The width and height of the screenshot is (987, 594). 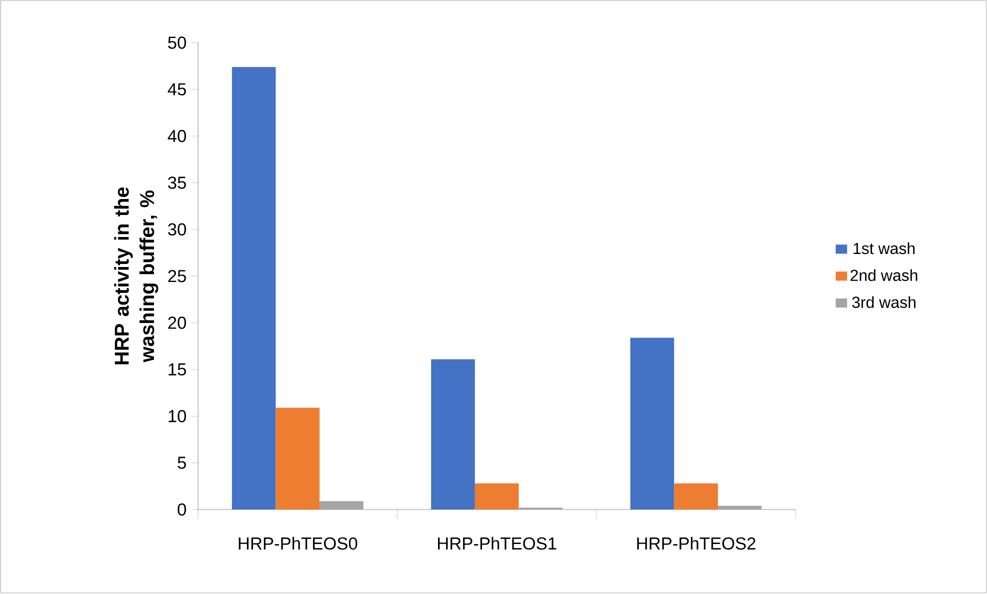 I want to click on legend-label: 1st wash, so click(x=884, y=248).